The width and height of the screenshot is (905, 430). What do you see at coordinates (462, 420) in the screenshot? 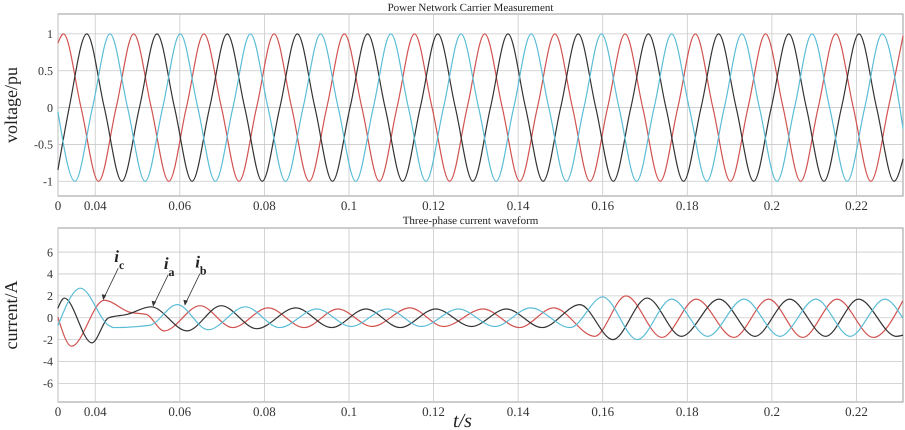
I see `x-axis-title: t/s` at bounding box center [462, 420].